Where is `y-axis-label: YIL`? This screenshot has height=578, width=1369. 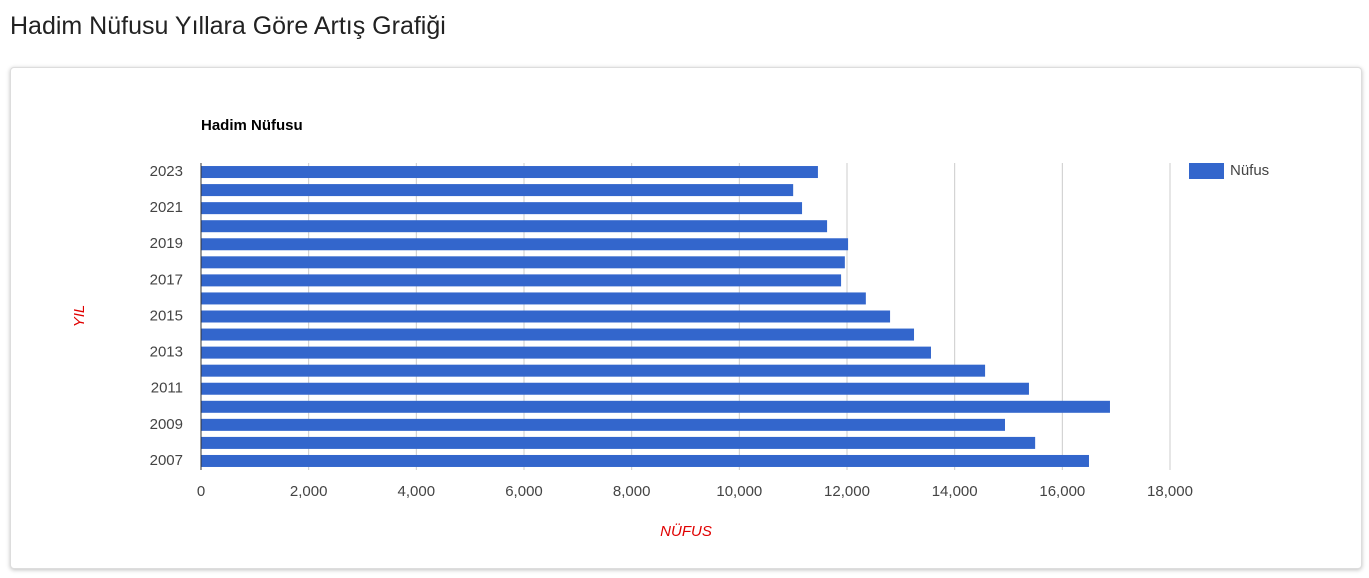
y-axis-label: YIL is located at coordinates (79, 316).